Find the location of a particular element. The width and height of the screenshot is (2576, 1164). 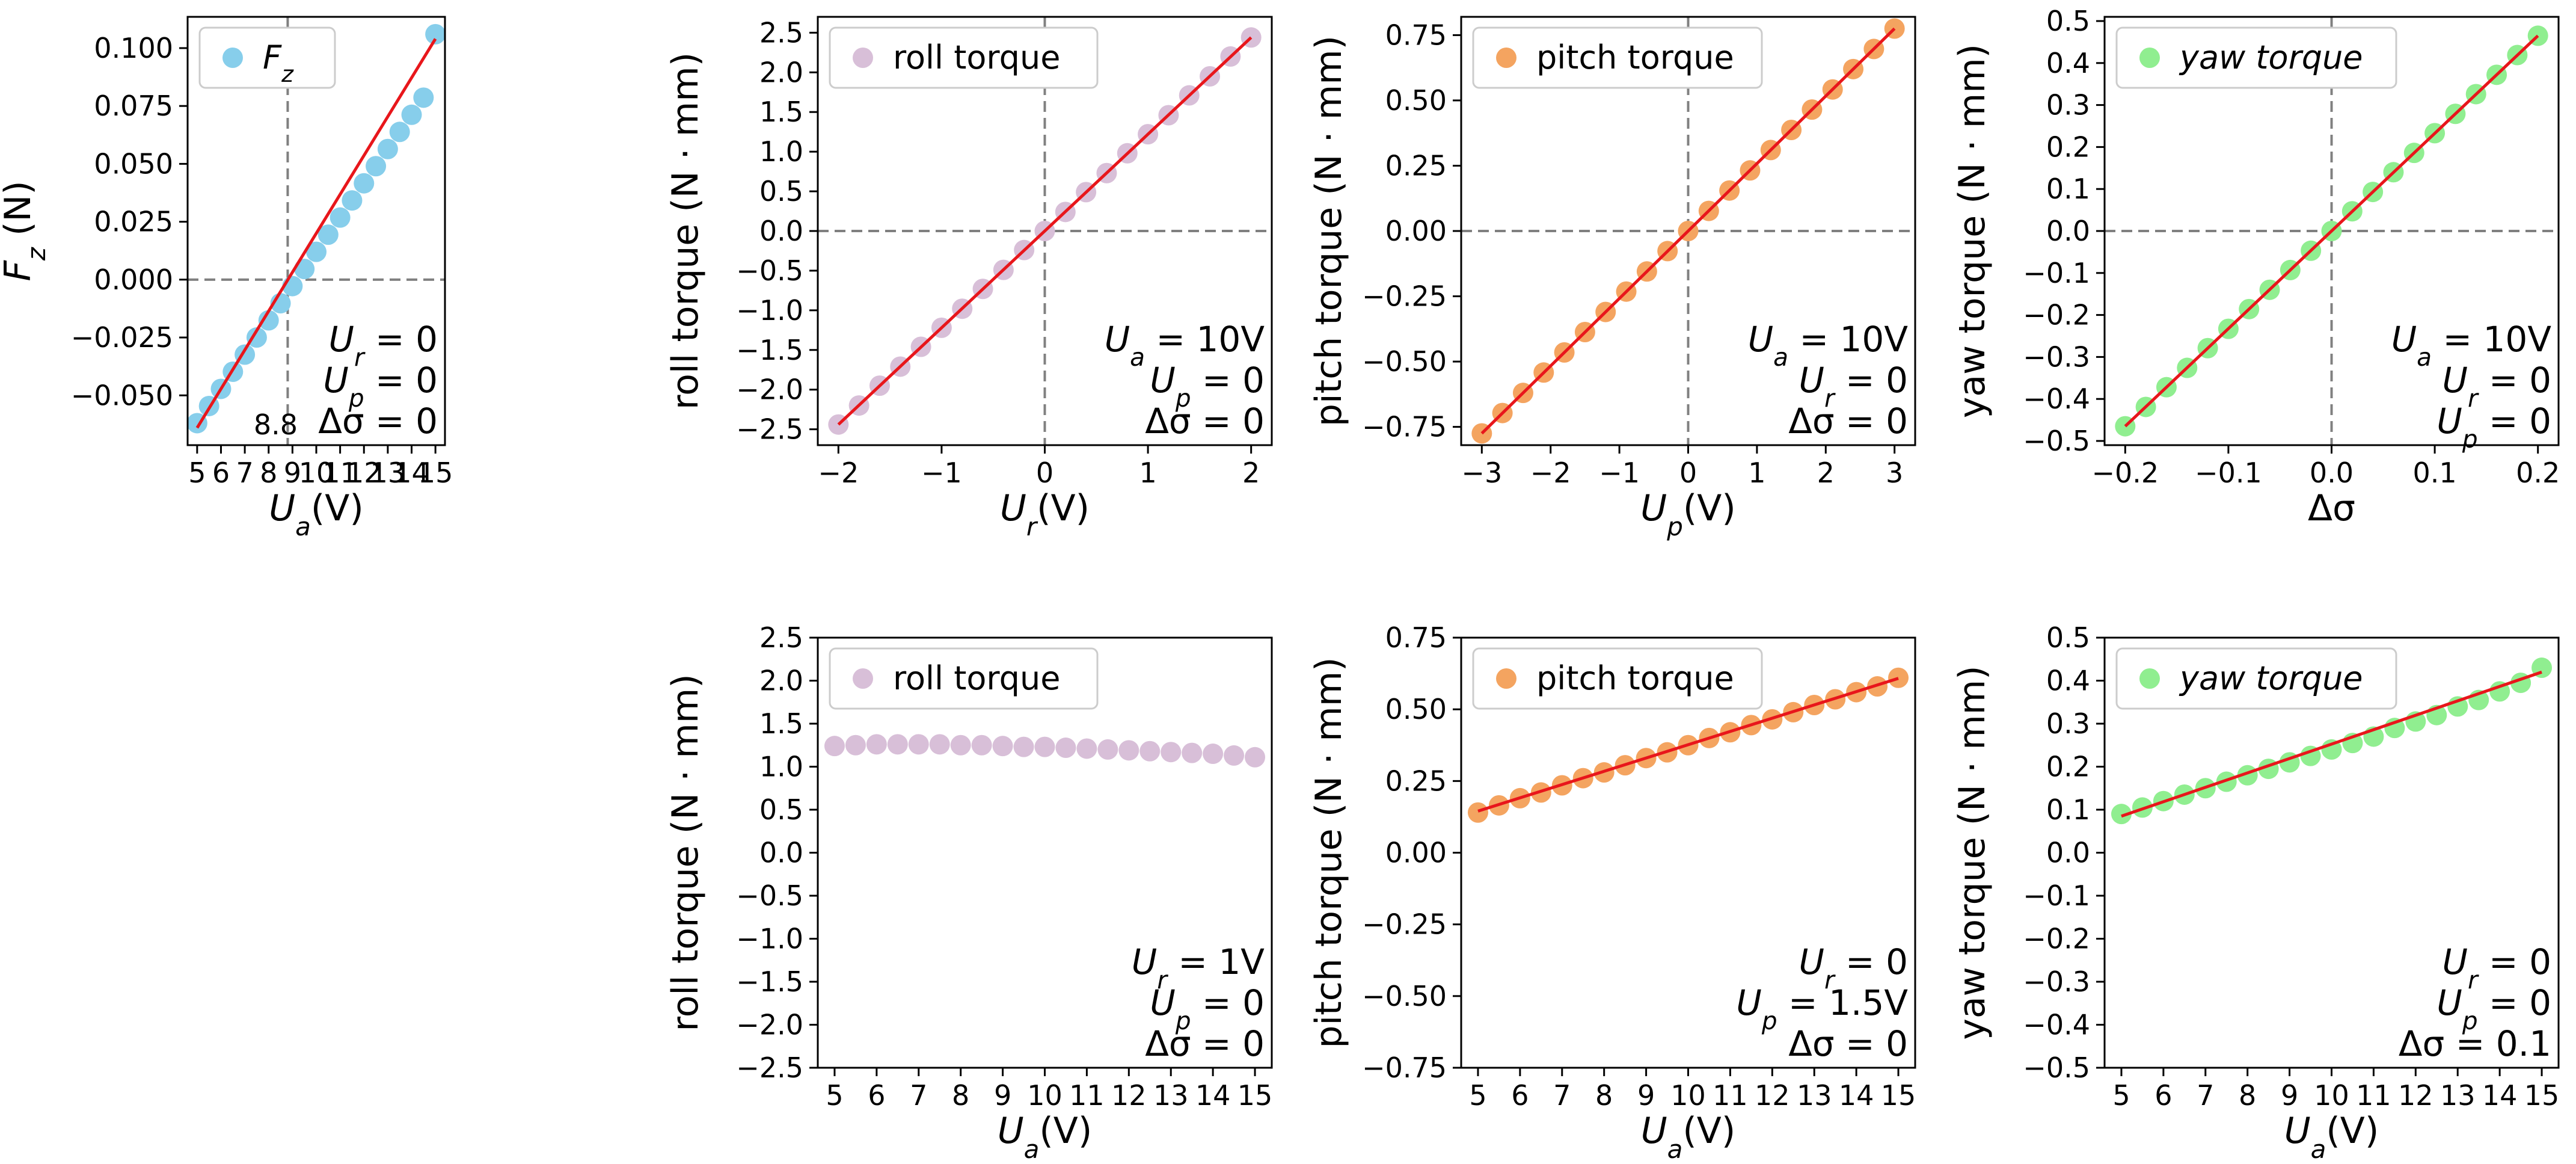

y-axis-label: roll torque (N · mm) is located at coordinates (686, 853).